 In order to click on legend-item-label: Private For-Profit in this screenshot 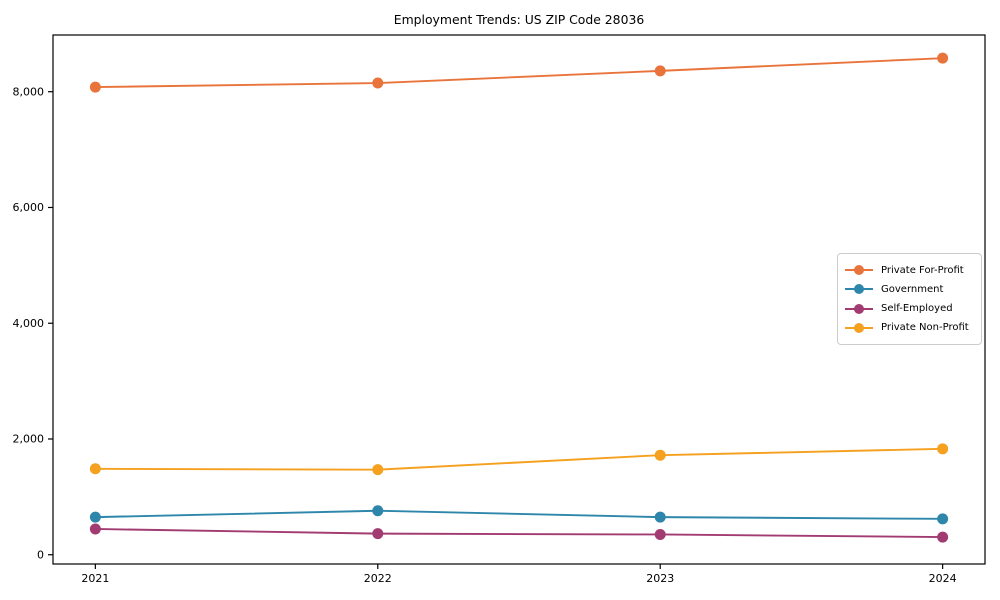, I will do `click(922, 270)`.